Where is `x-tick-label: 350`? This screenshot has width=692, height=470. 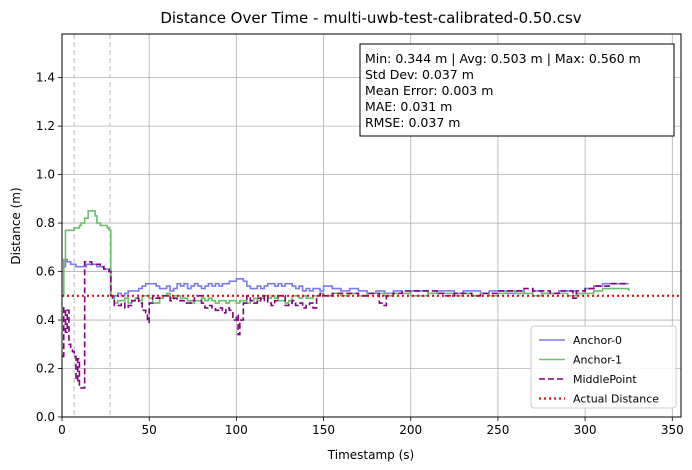 x-tick-label: 350 is located at coordinates (672, 430).